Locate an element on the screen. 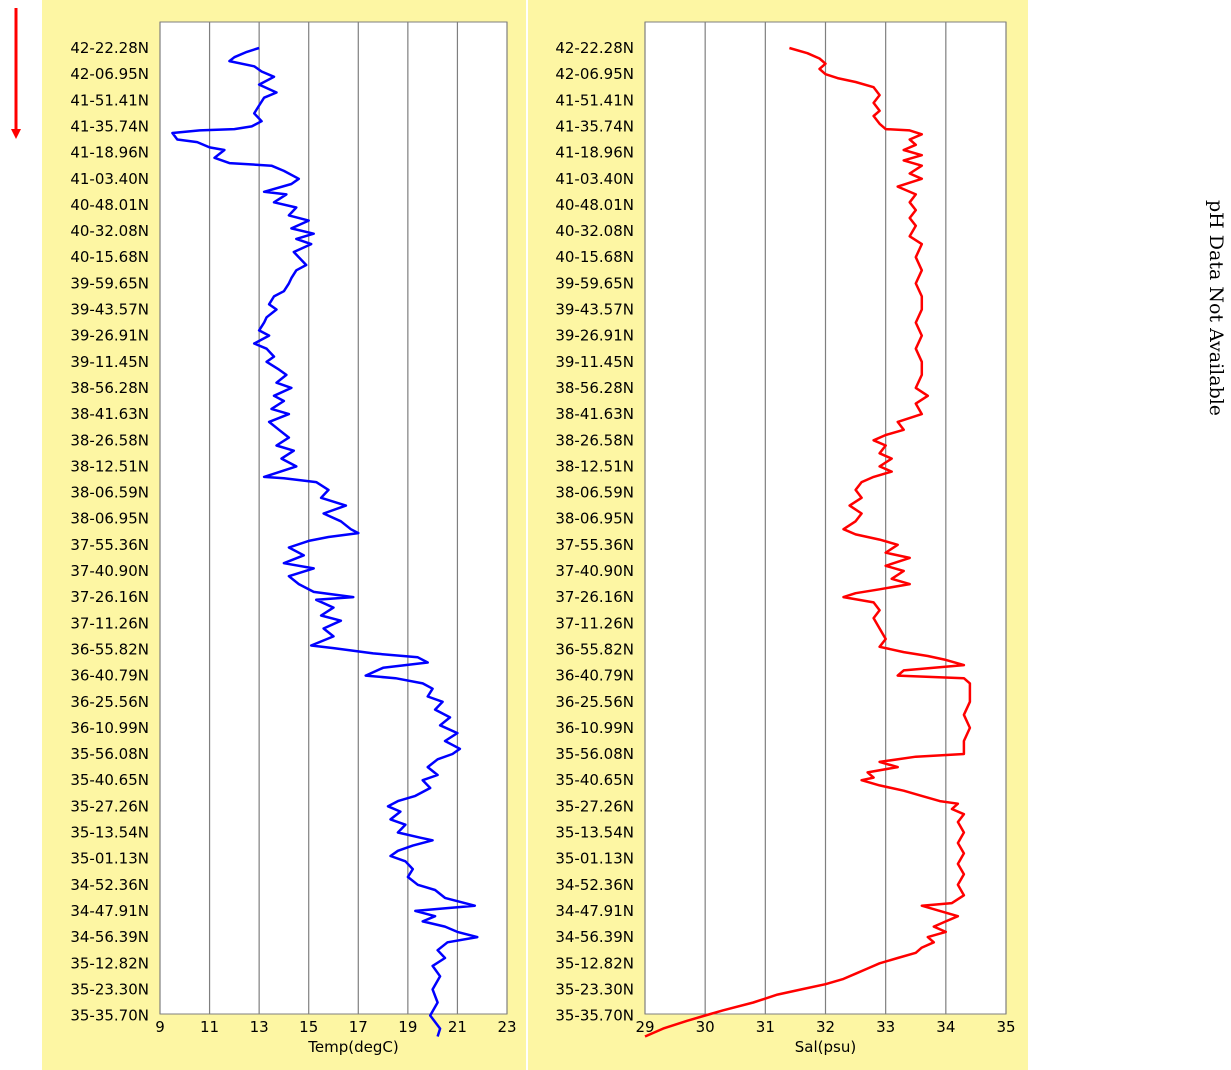  x-tick-label: 30 is located at coordinates (705, 1027).